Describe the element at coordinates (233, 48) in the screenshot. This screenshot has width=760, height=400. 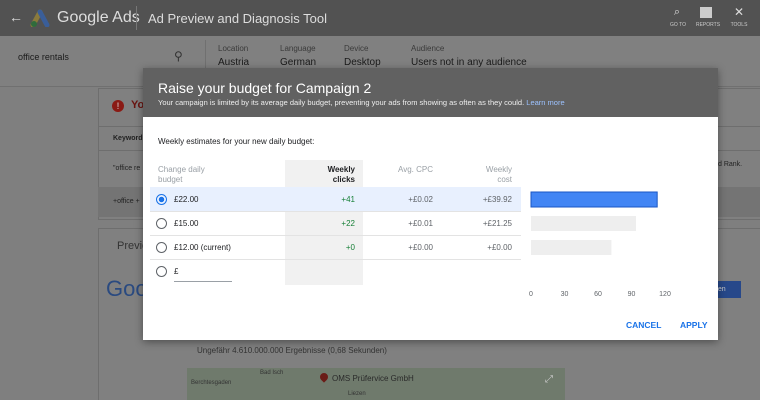
I see `filter-label: Location` at that location.